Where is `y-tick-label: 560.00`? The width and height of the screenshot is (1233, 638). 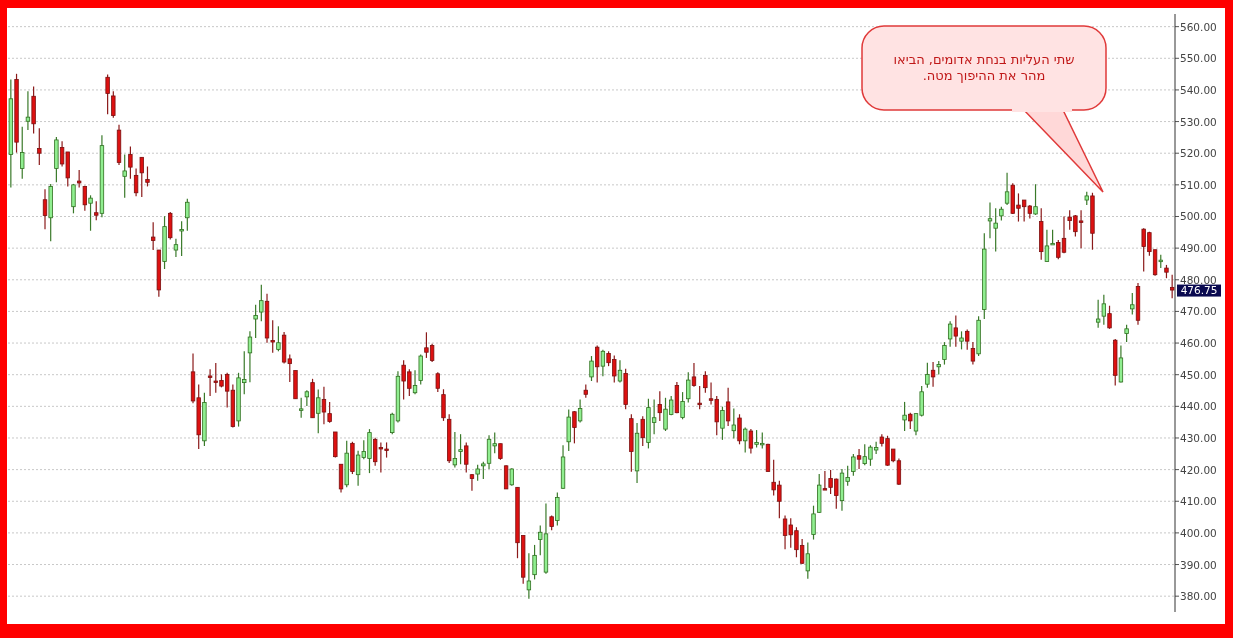
y-tick-label: 560.00 is located at coordinates (1198, 26).